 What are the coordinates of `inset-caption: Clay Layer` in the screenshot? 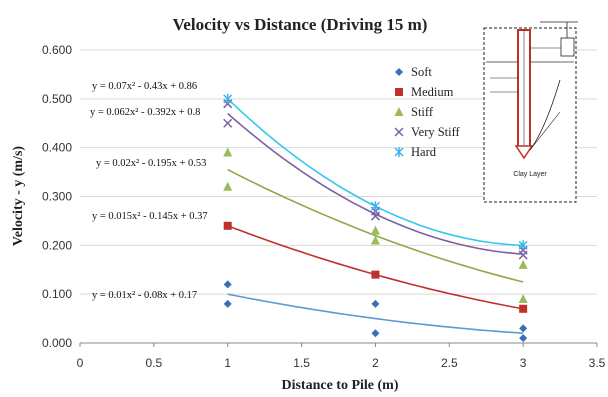 It's located at (530, 174).